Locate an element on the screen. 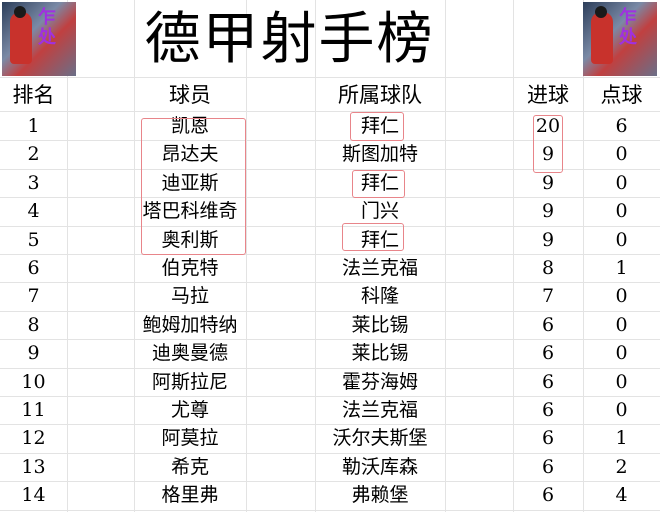  cell-rank: 8 is located at coordinates (33, 325).